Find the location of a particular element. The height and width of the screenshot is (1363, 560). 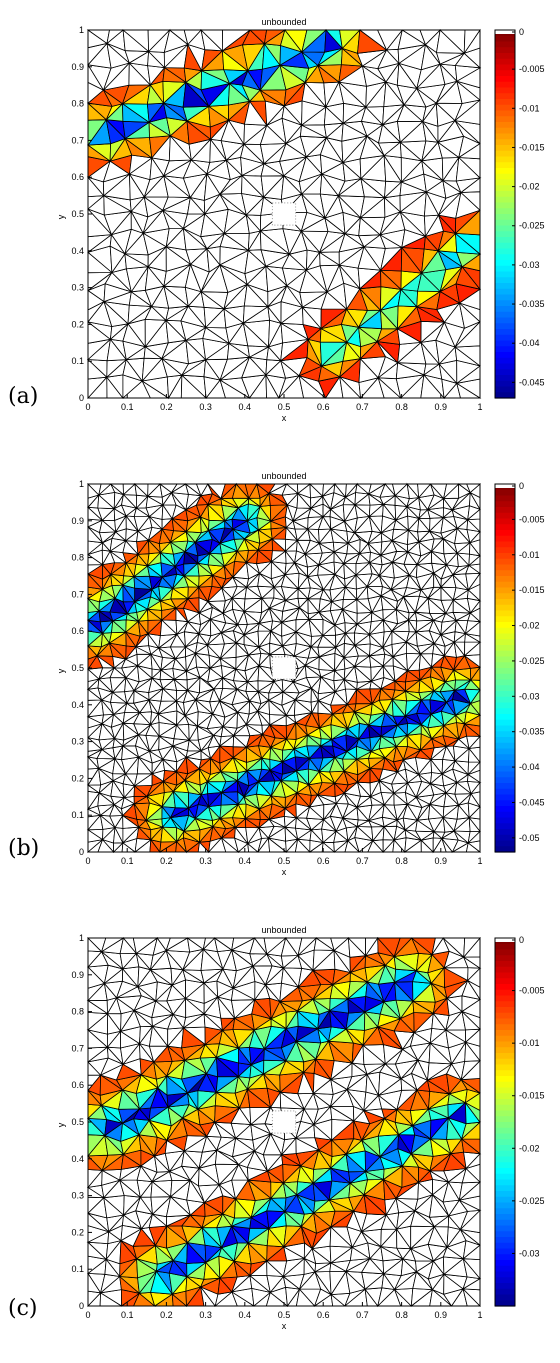

x-tick-label: 0.1 is located at coordinates (127, 407).